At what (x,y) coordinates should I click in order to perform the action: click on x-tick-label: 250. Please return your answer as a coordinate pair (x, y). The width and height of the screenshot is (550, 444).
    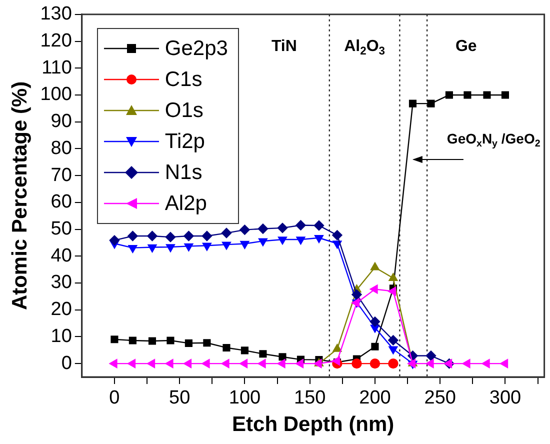
    Looking at the image, I should click on (440, 398).